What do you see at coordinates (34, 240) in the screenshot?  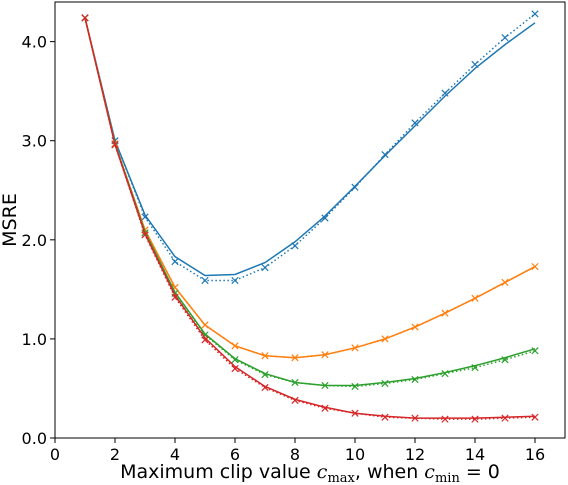 I see `y-tick-label: 2.0` at bounding box center [34, 240].